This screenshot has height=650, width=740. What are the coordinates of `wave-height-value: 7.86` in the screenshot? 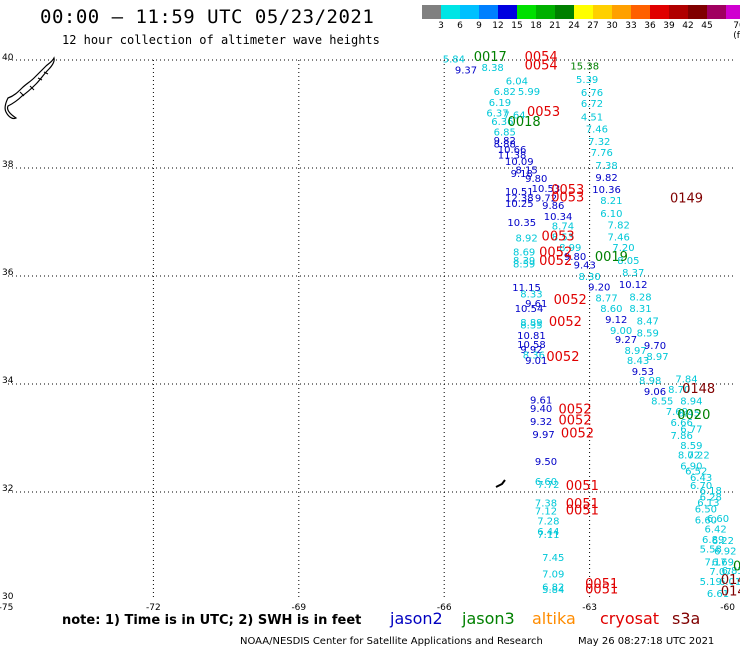 It's located at (682, 436).